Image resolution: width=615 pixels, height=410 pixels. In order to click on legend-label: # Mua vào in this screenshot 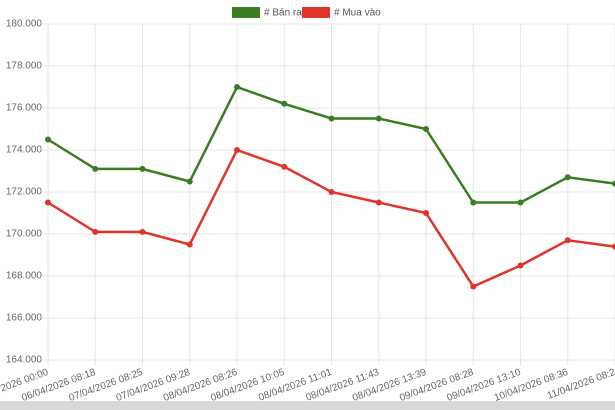, I will do `click(357, 13)`.